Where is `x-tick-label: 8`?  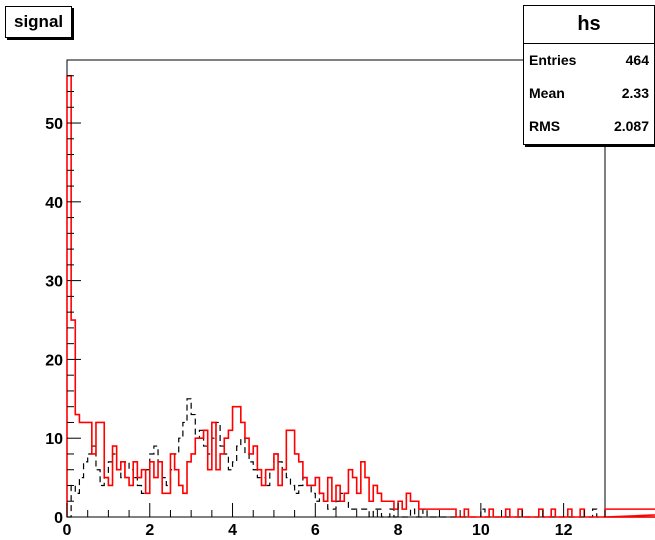 x-tick-label: 8 is located at coordinates (398, 530).